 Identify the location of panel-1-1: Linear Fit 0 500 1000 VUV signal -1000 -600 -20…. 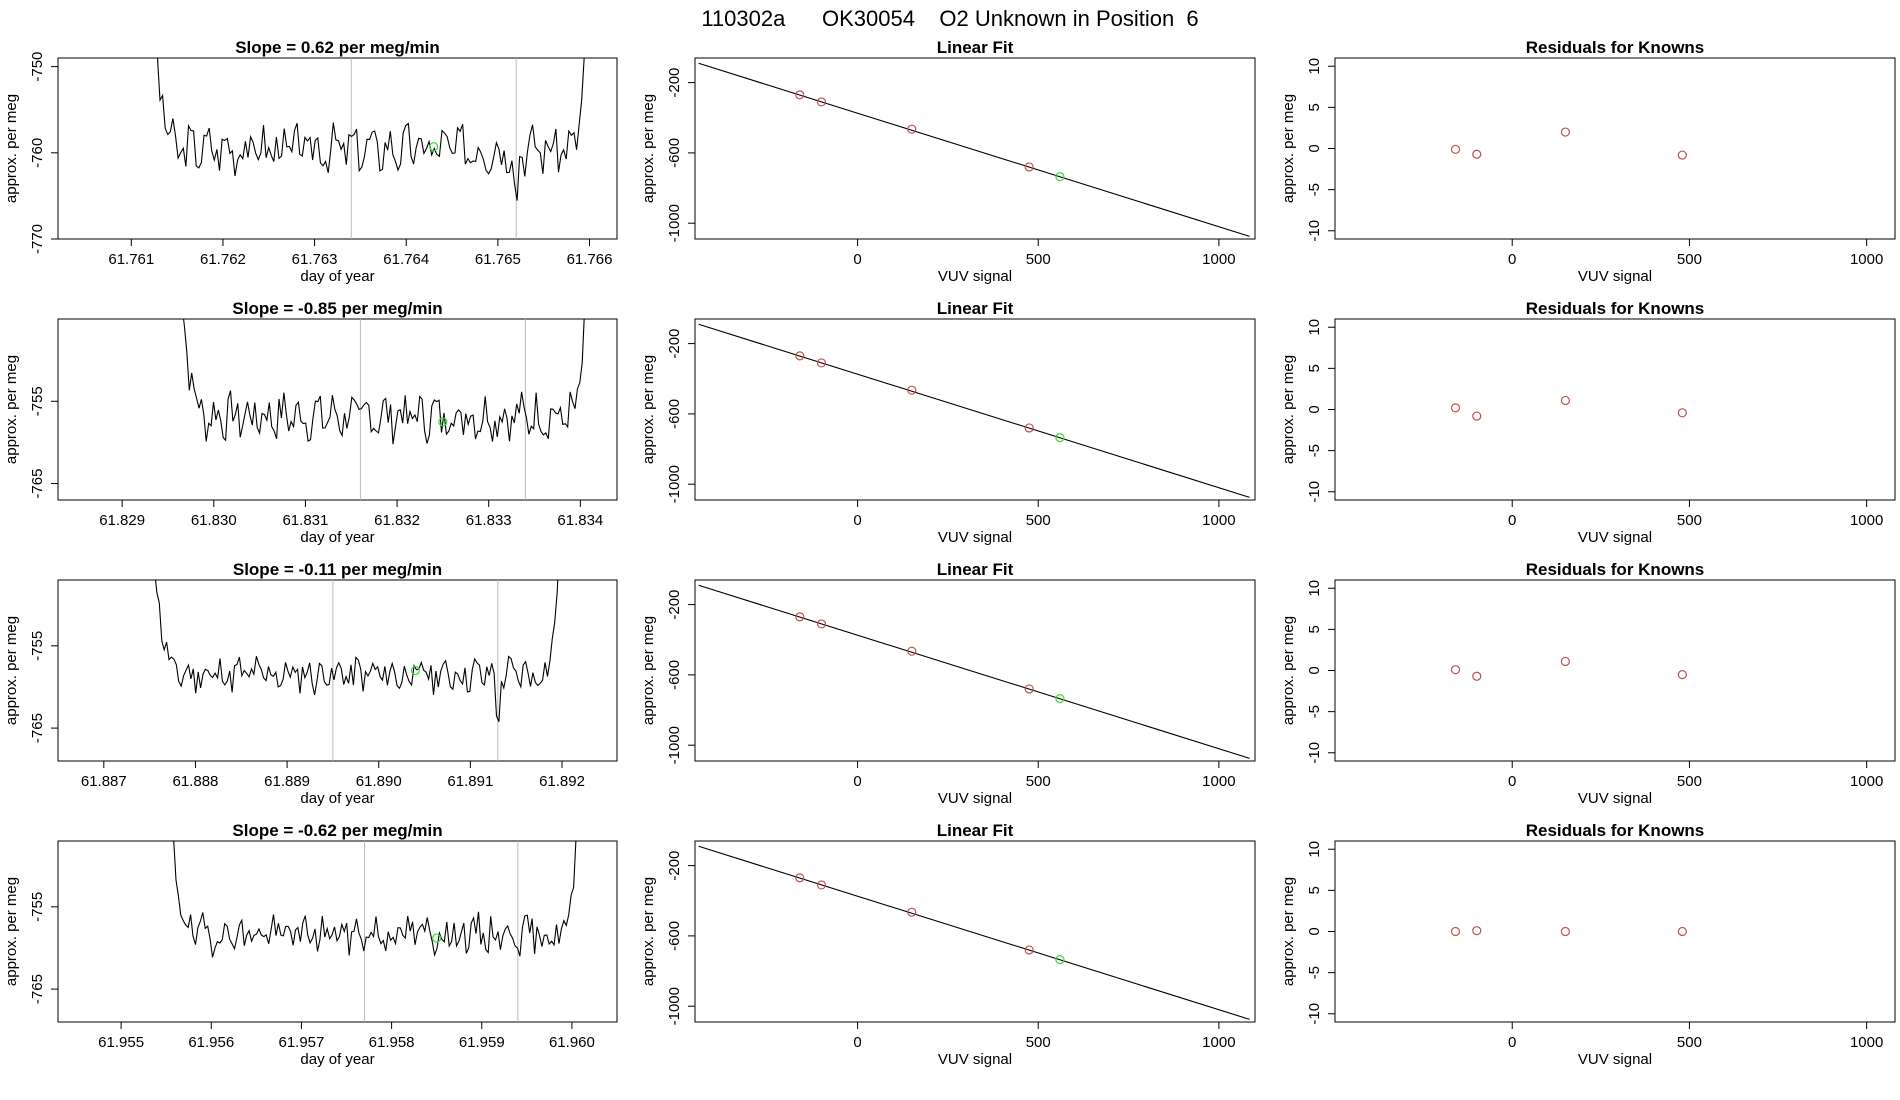
(948, 422).